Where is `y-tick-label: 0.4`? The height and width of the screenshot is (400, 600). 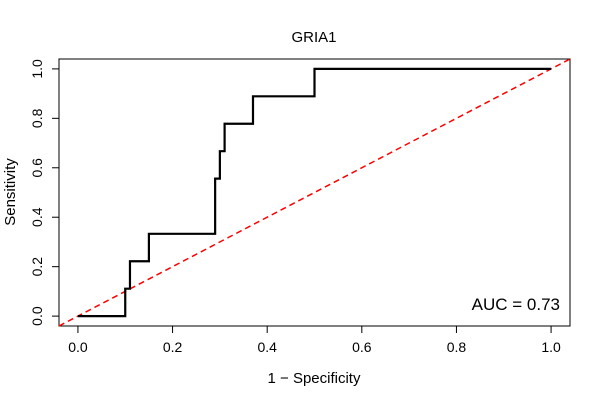
y-tick-label: 0.4 is located at coordinates (37, 217).